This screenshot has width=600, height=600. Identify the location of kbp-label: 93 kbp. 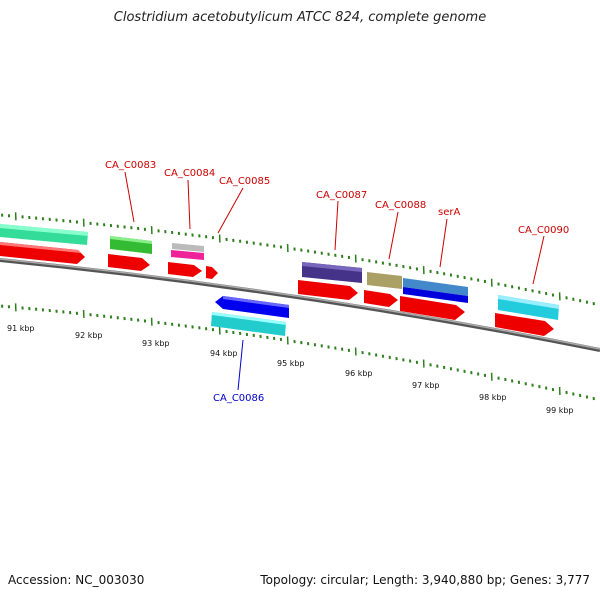
(156, 343).